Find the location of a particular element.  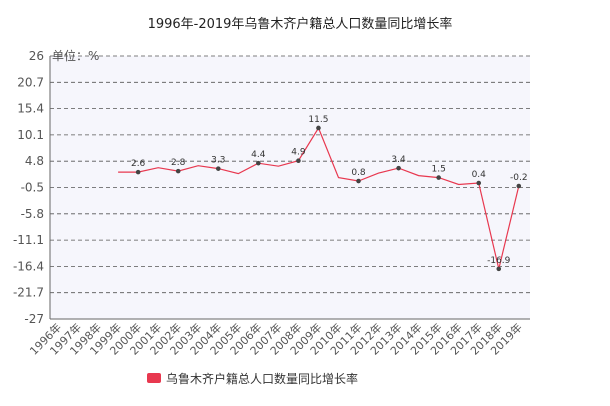

legend-swatch is located at coordinates (154, 378).